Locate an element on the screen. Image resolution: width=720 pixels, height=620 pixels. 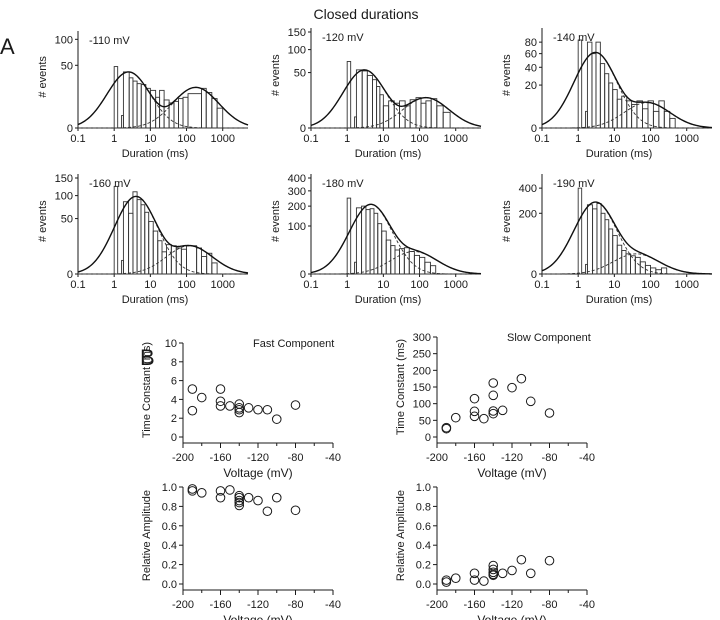
y-axis-label: # events is located at coordinates (43, 221).